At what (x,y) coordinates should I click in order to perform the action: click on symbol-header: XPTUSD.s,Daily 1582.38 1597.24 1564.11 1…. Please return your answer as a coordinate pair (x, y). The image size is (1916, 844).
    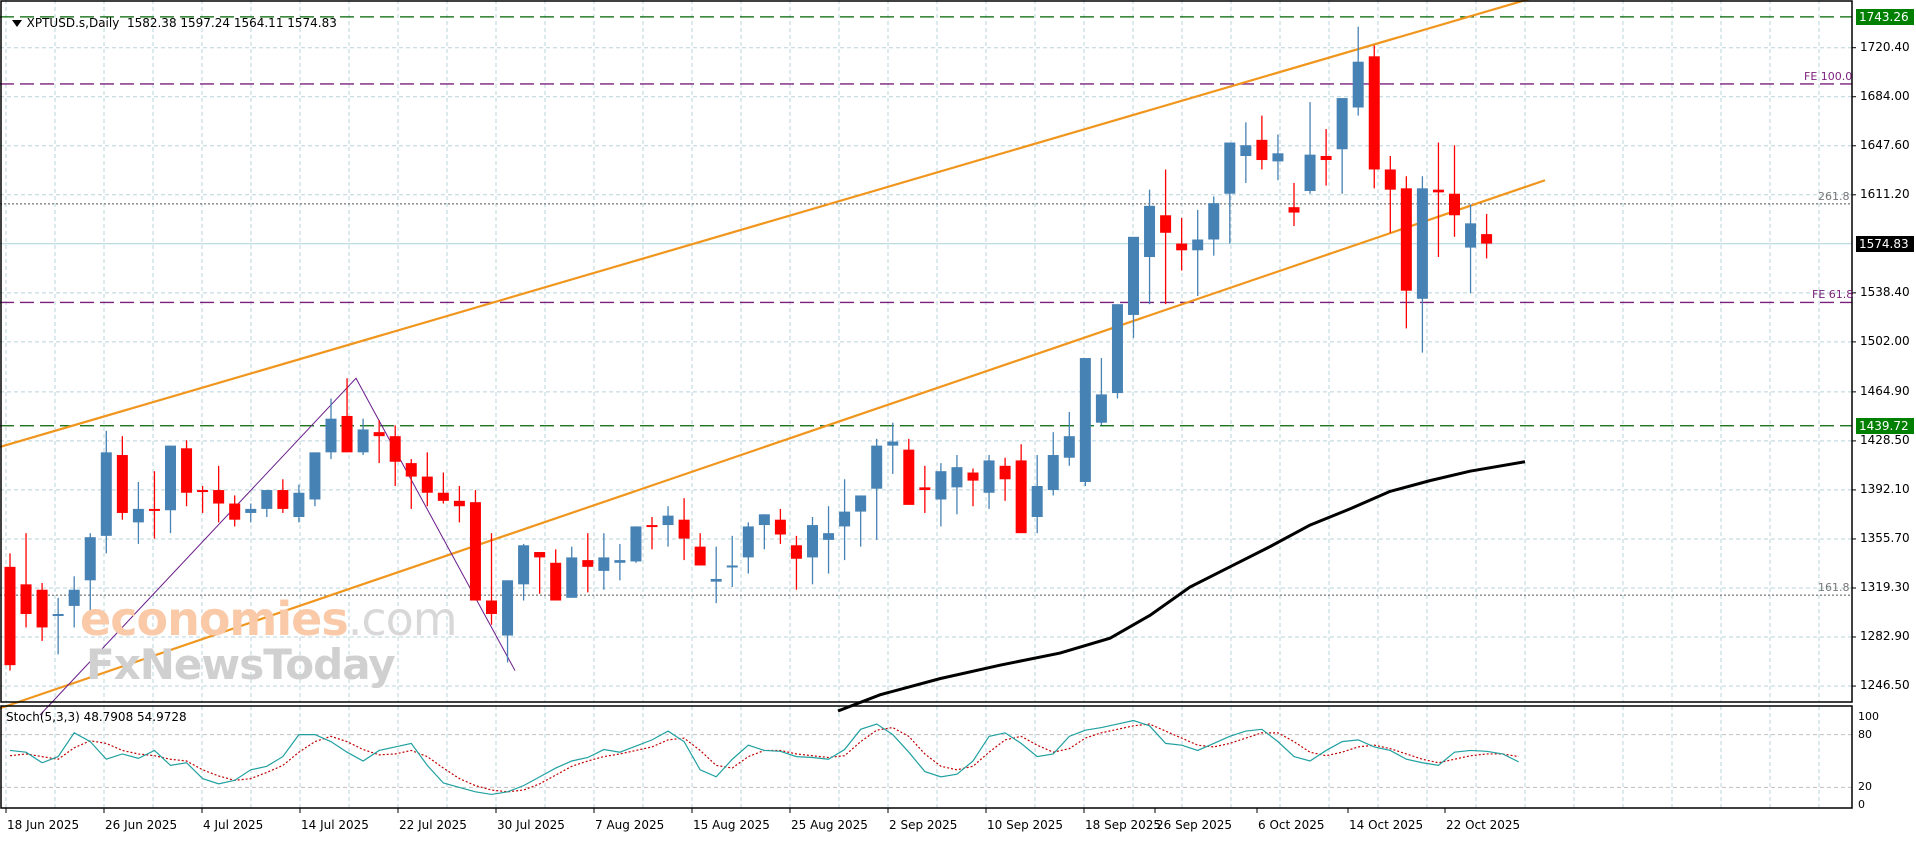
    Looking at the image, I should click on (170, 16).